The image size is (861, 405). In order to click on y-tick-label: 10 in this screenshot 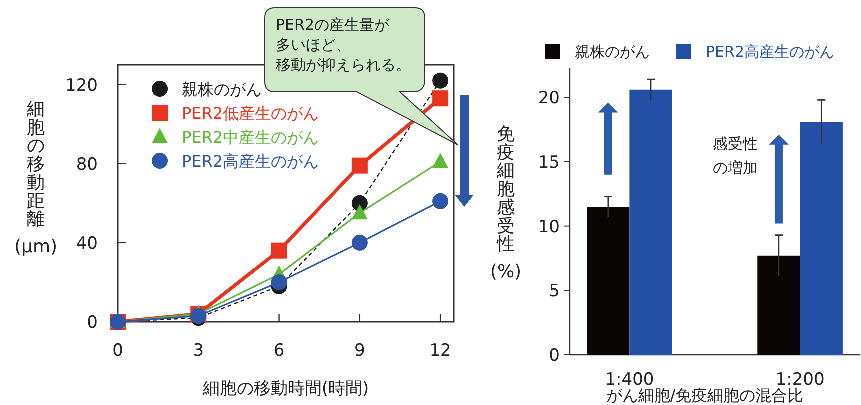, I will do `click(549, 227)`.